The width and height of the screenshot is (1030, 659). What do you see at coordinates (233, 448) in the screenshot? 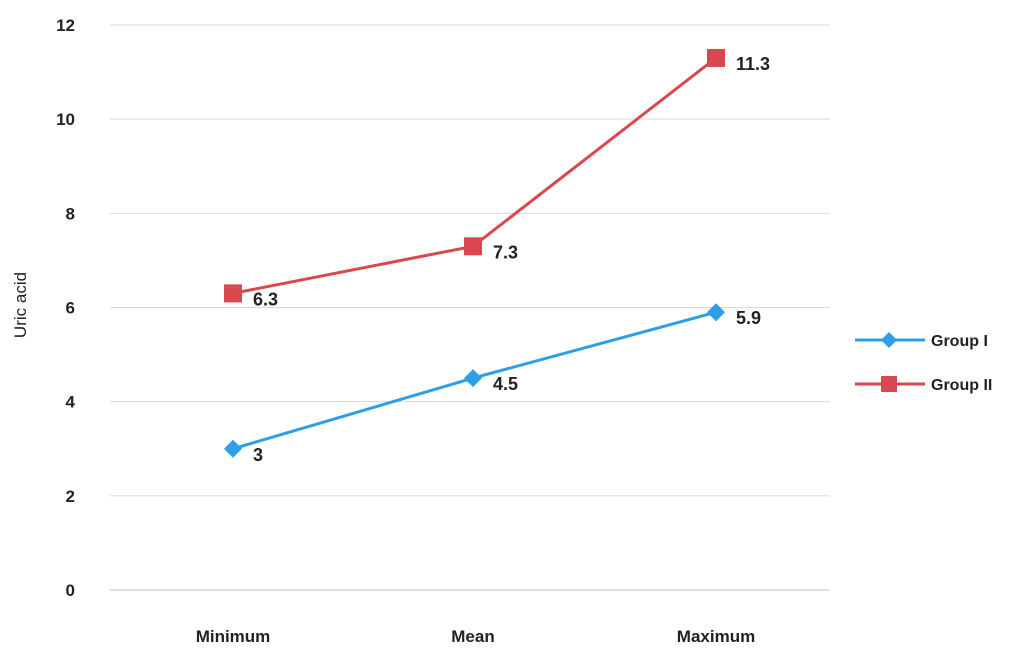
I see `marker-group-i-minimum` at bounding box center [233, 448].